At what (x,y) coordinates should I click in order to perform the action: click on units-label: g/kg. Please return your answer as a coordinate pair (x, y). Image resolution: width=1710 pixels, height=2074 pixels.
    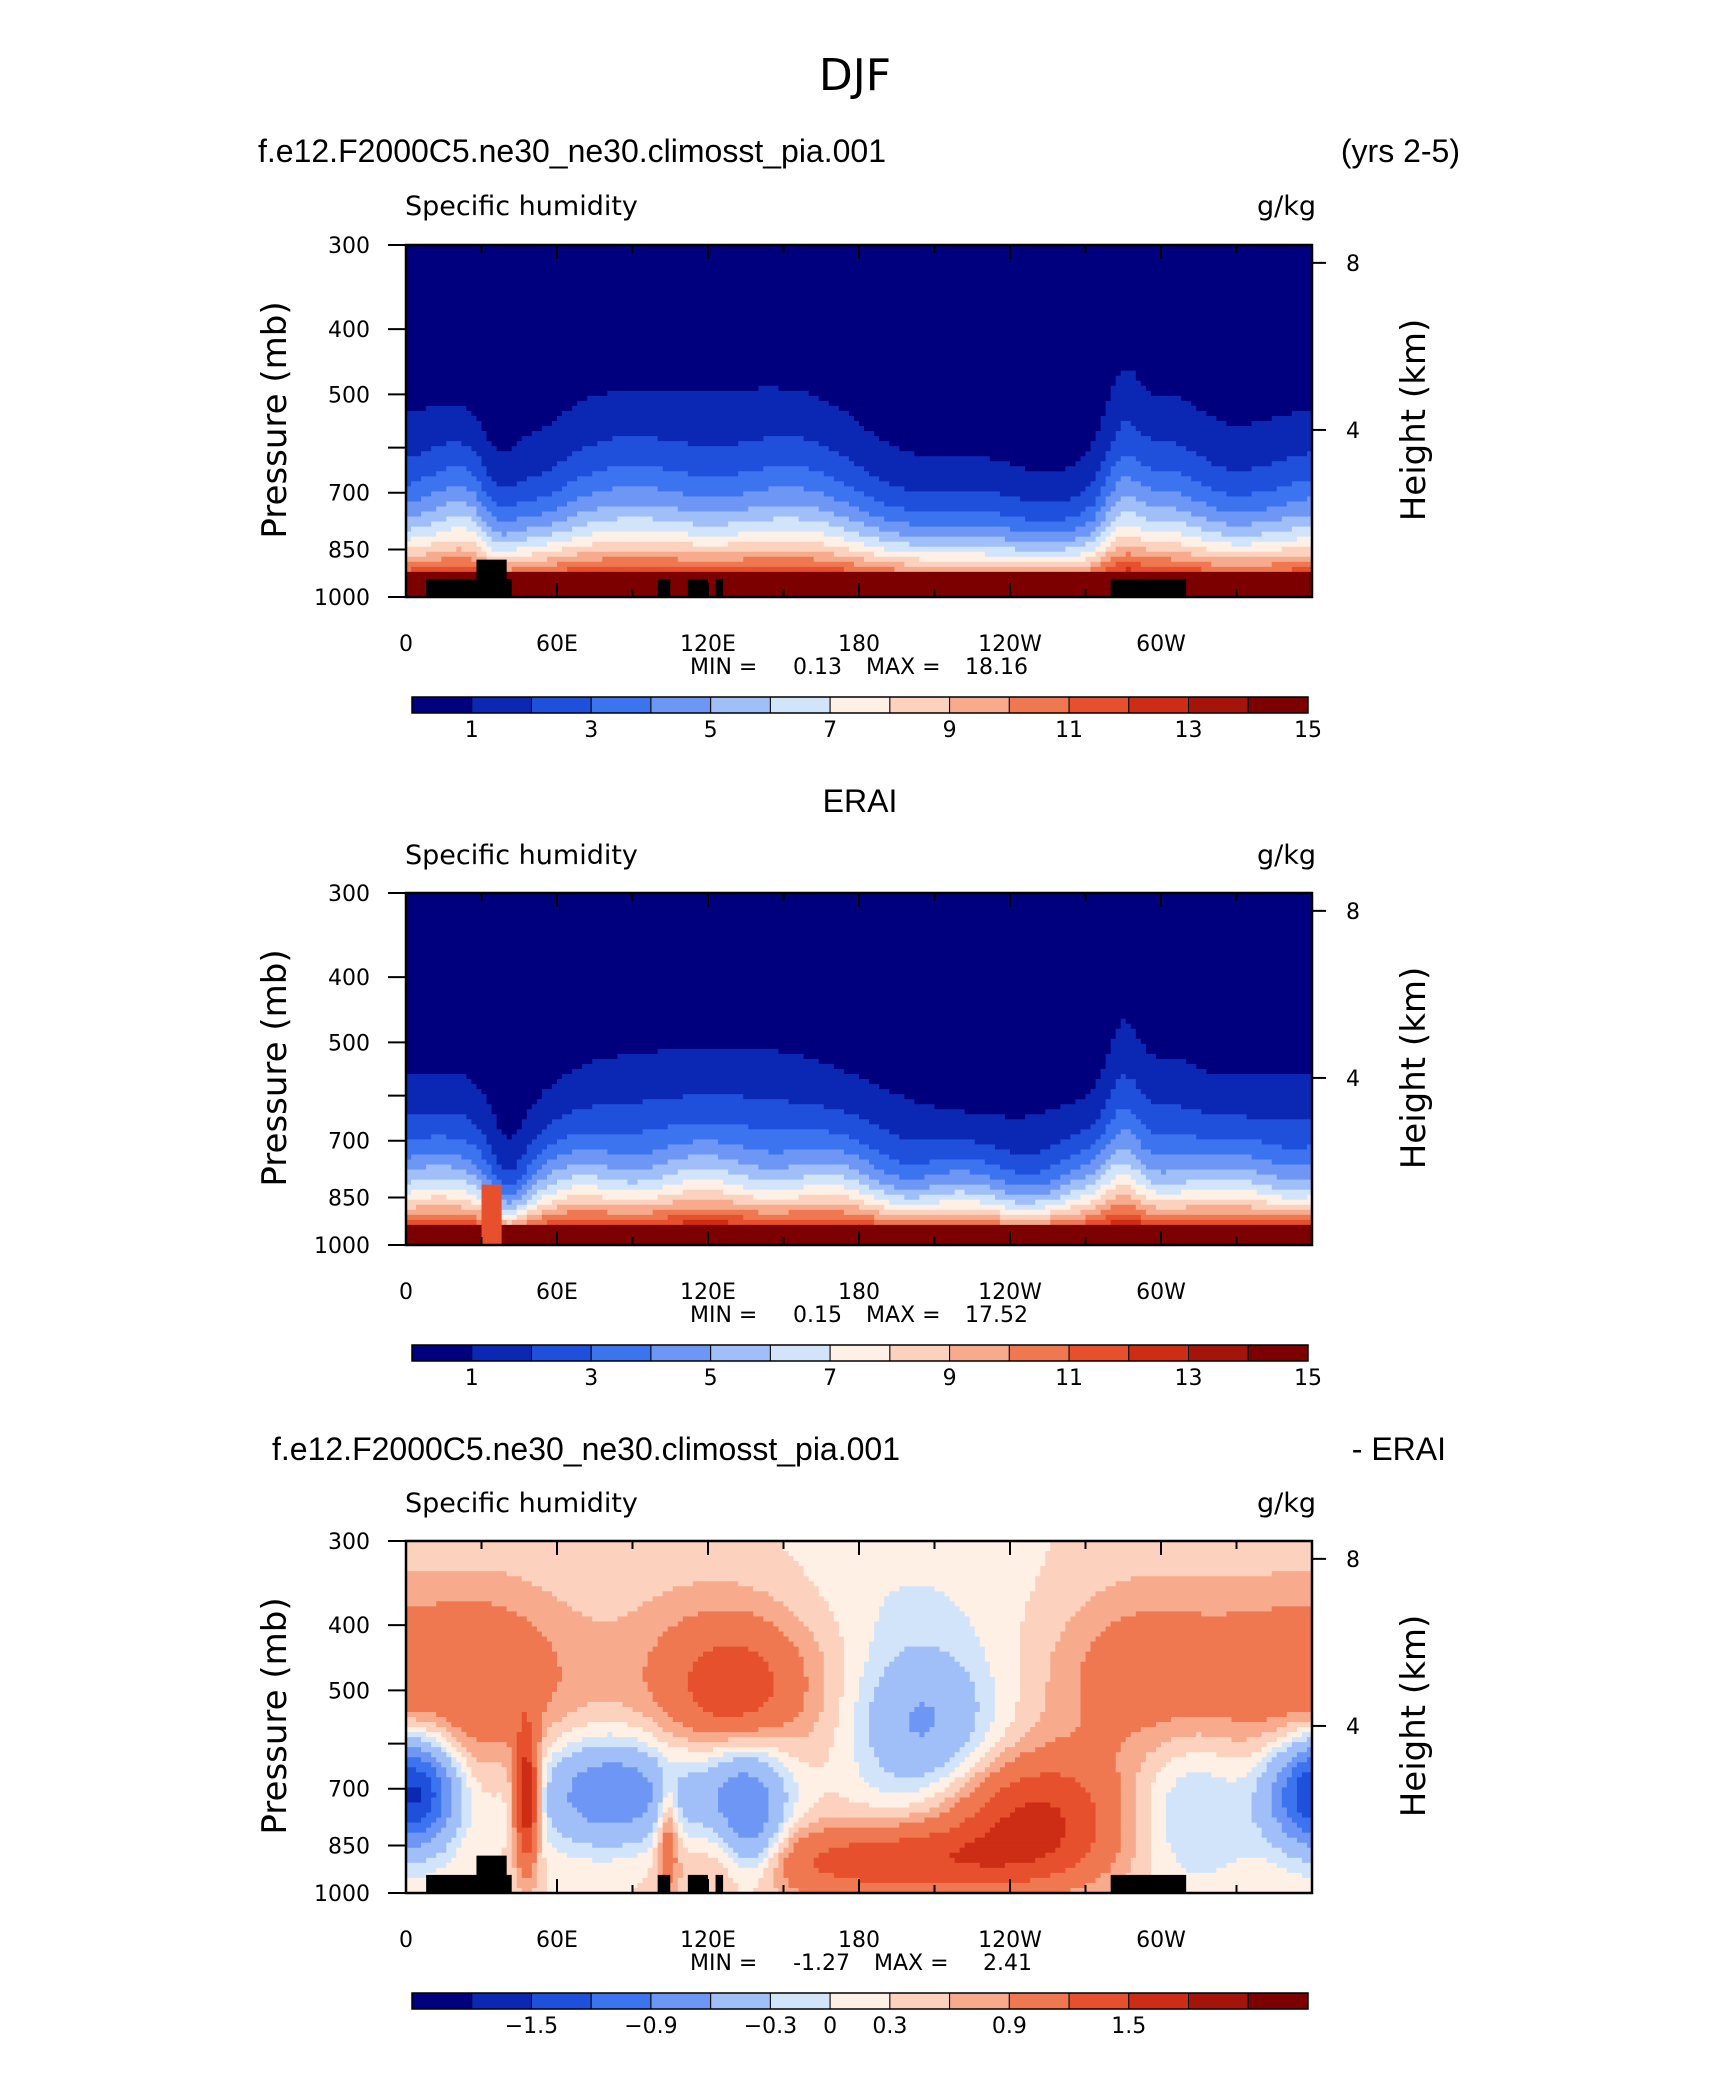
    Looking at the image, I should click on (1286, 206).